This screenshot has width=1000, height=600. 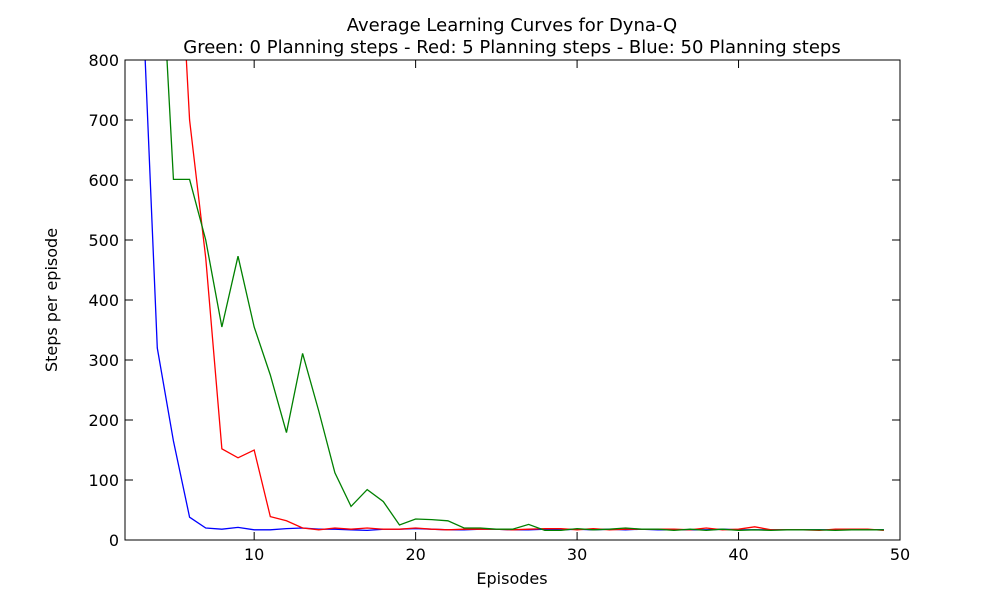 What do you see at coordinates (103, 60) in the screenshot?
I see `y-tick-label: 800` at bounding box center [103, 60].